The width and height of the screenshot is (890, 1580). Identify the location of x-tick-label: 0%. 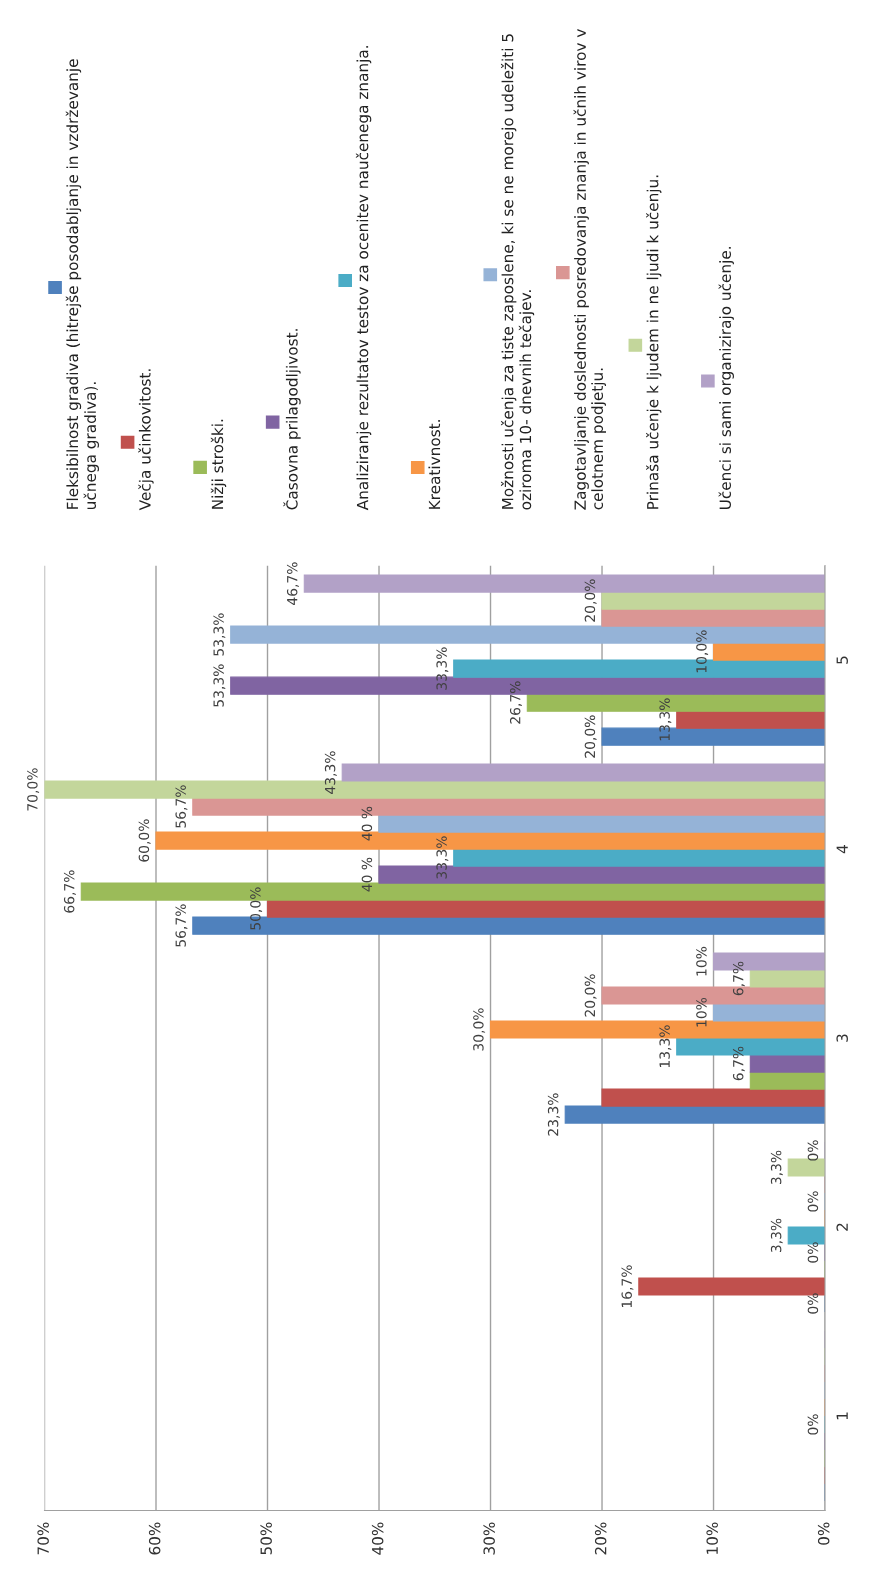
(823, 1533).